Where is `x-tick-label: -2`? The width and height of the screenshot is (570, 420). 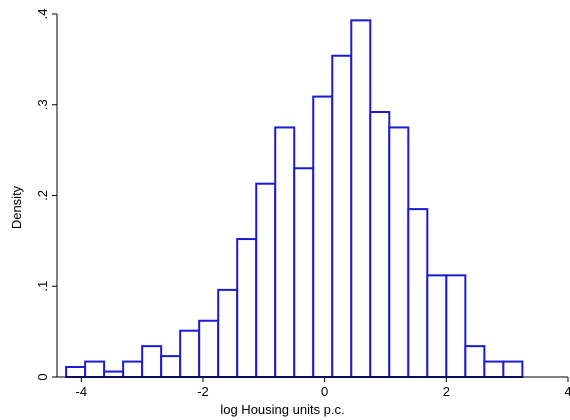
x-tick-label: -2 is located at coordinates (203, 391).